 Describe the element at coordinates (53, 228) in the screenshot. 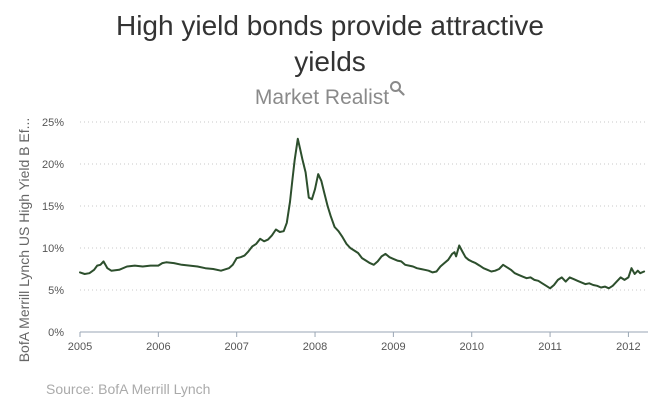

I see `y-axis-ticks: 0% 5% 10% 15% 20% 25%` at that location.